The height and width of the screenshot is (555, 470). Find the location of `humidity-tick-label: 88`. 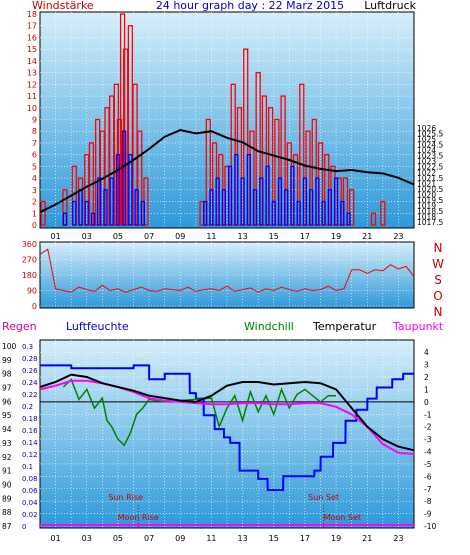

humidity-tick-label: 88 is located at coordinates (7, 512).